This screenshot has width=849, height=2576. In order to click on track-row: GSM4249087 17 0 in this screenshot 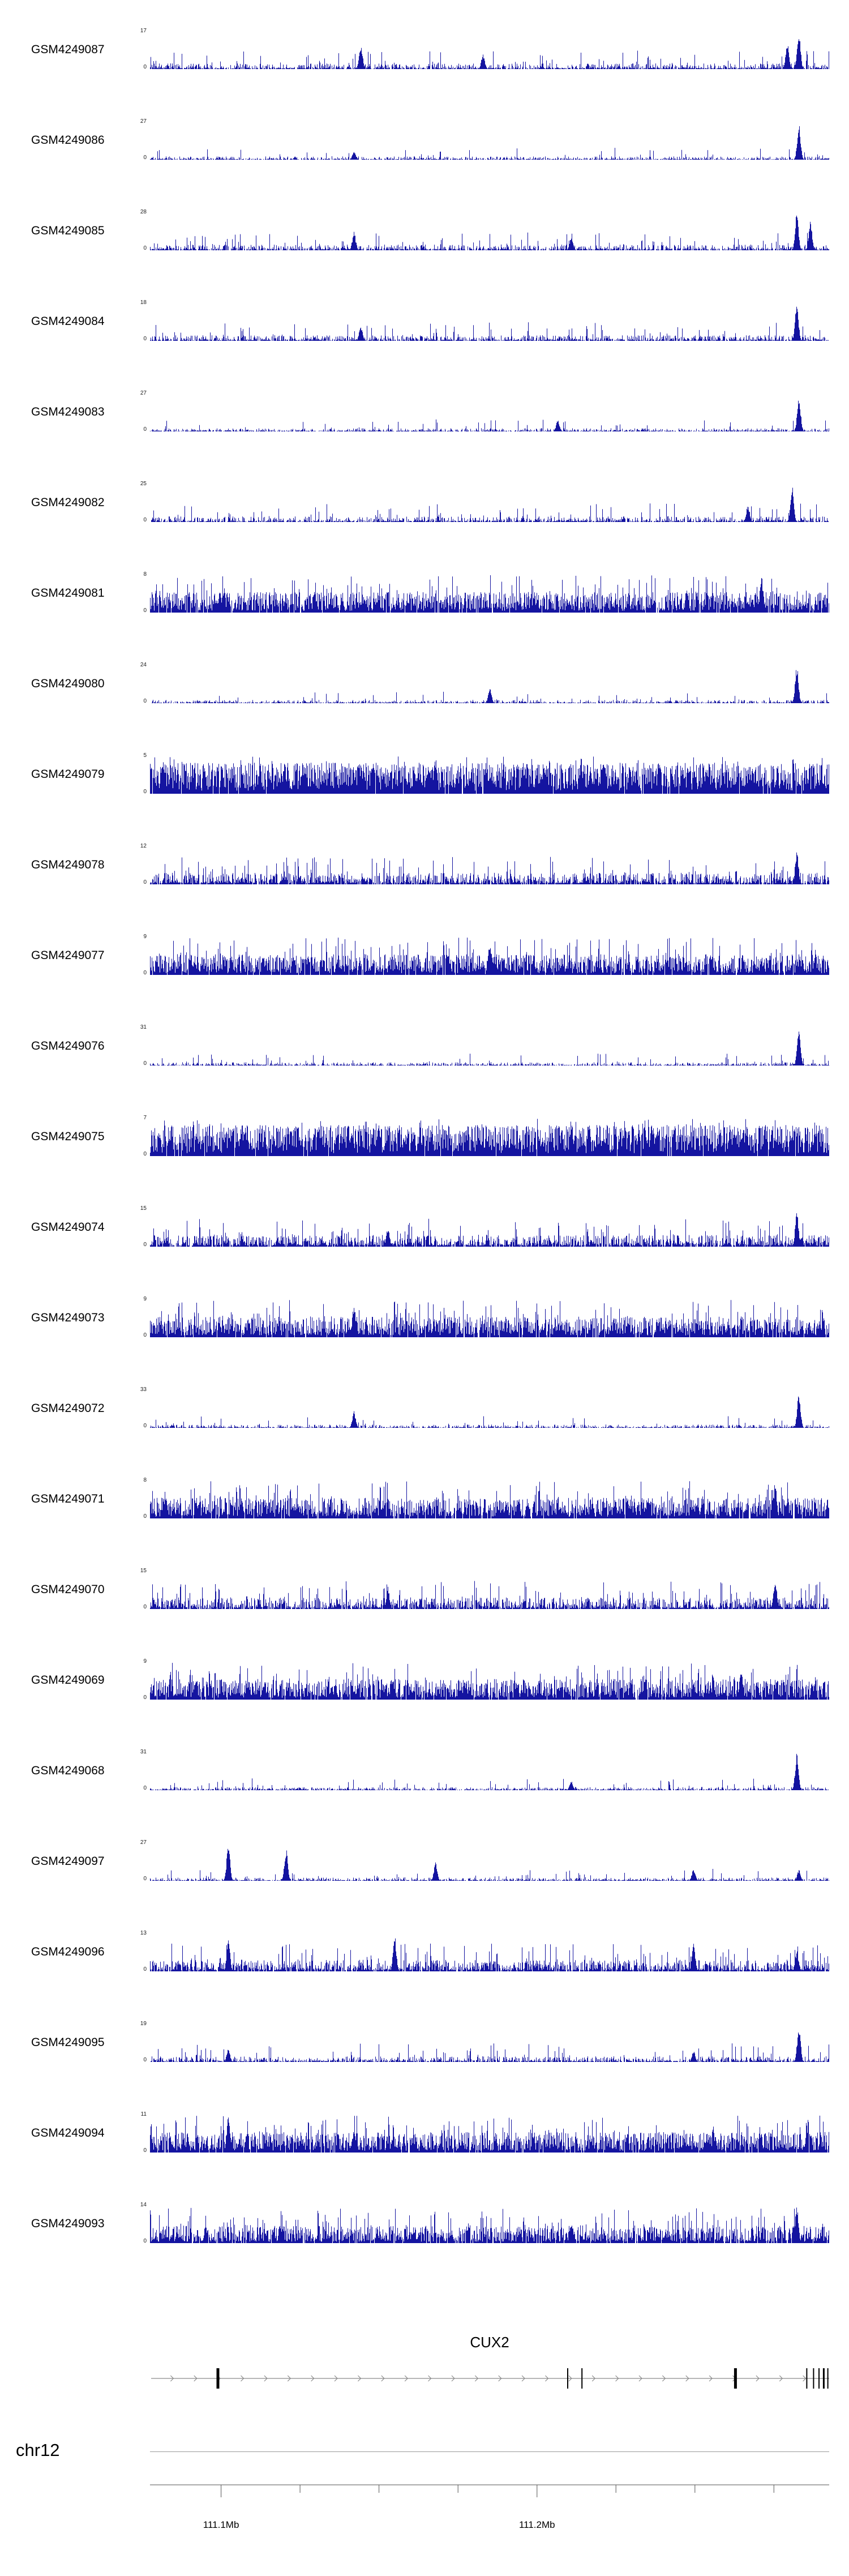, I will do `click(424, 62)`.